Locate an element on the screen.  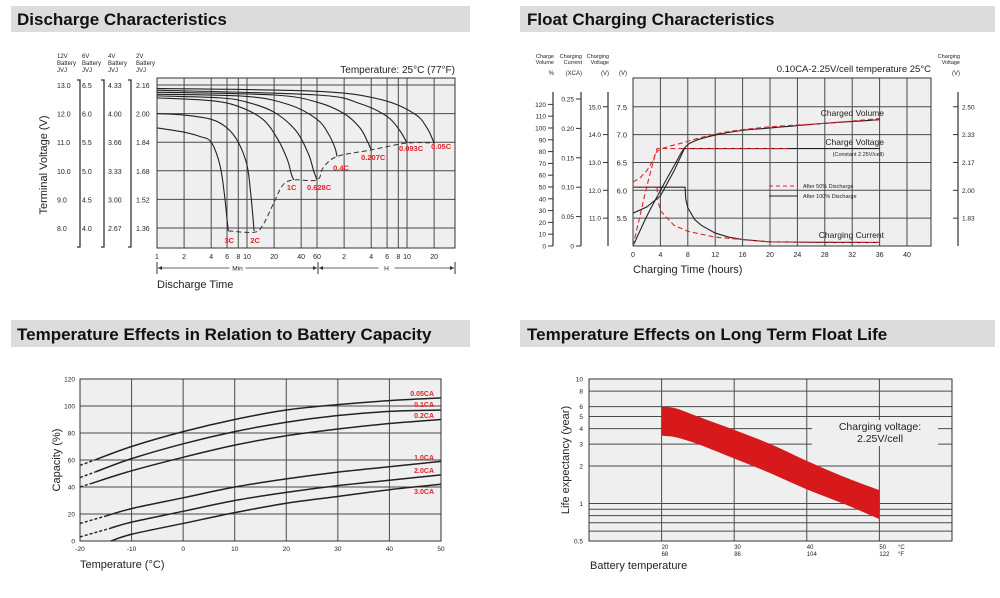
y-tick-label: 0.10 is located at coordinates (567, 188).